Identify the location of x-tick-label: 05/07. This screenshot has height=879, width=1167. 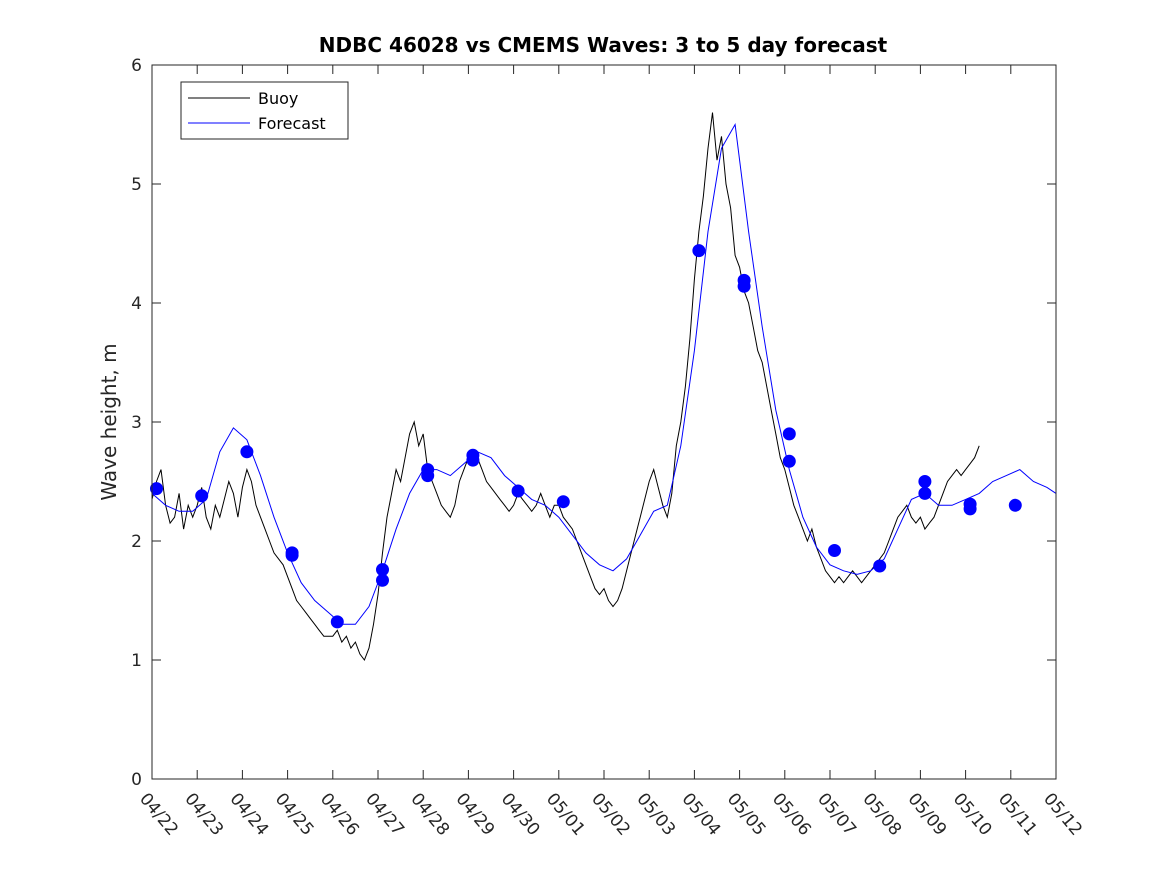
(836, 814).